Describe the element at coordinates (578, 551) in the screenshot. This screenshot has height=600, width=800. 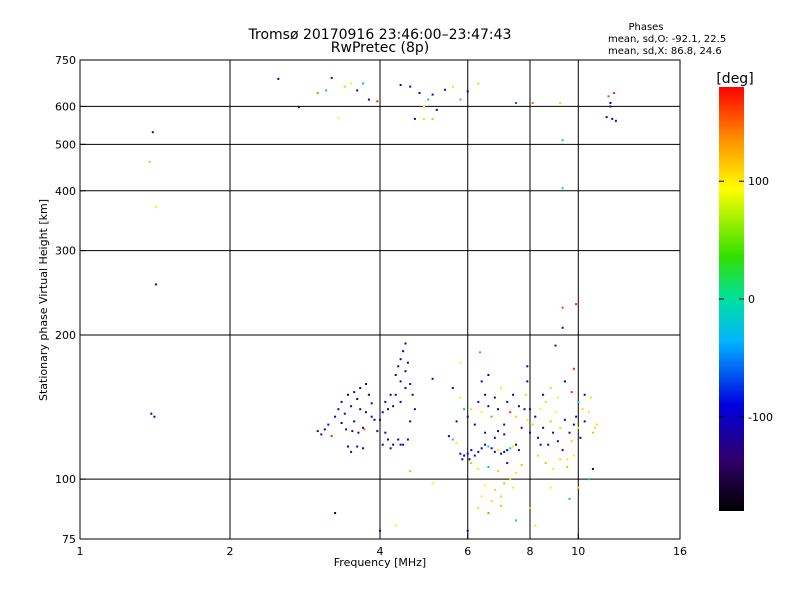
I see `x-tick-label: 10` at that location.